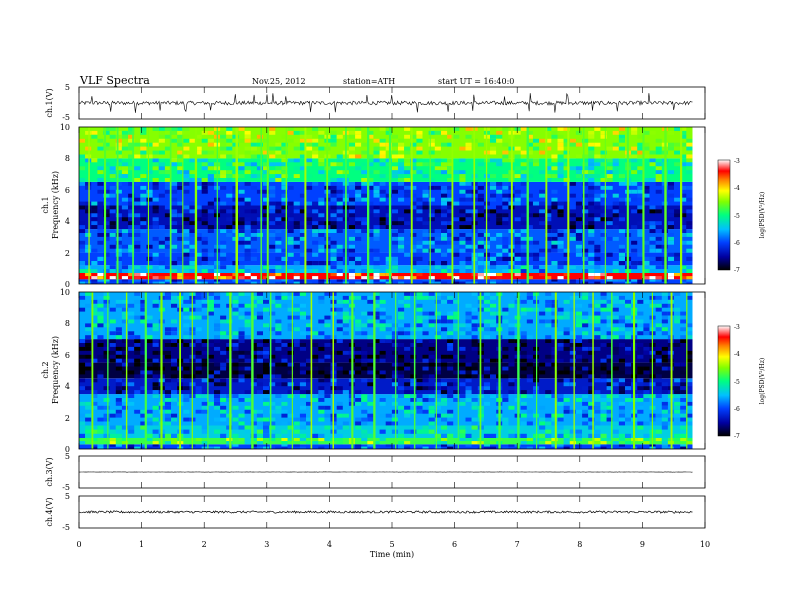 This screenshot has height=612, width=792. What do you see at coordinates (78, 544) in the screenshot?
I see `time-tick-label-0: 0` at bounding box center [78, 544].